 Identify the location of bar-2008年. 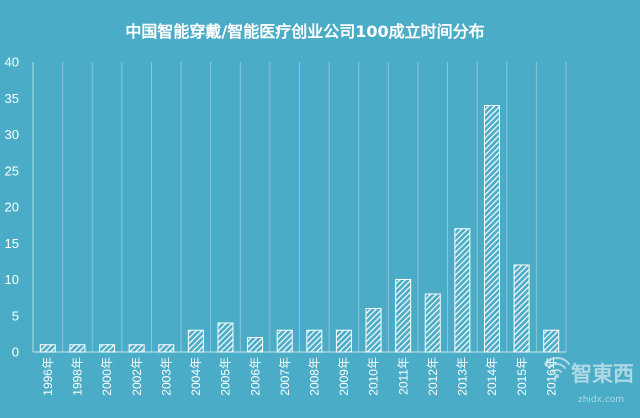
(314, 341).